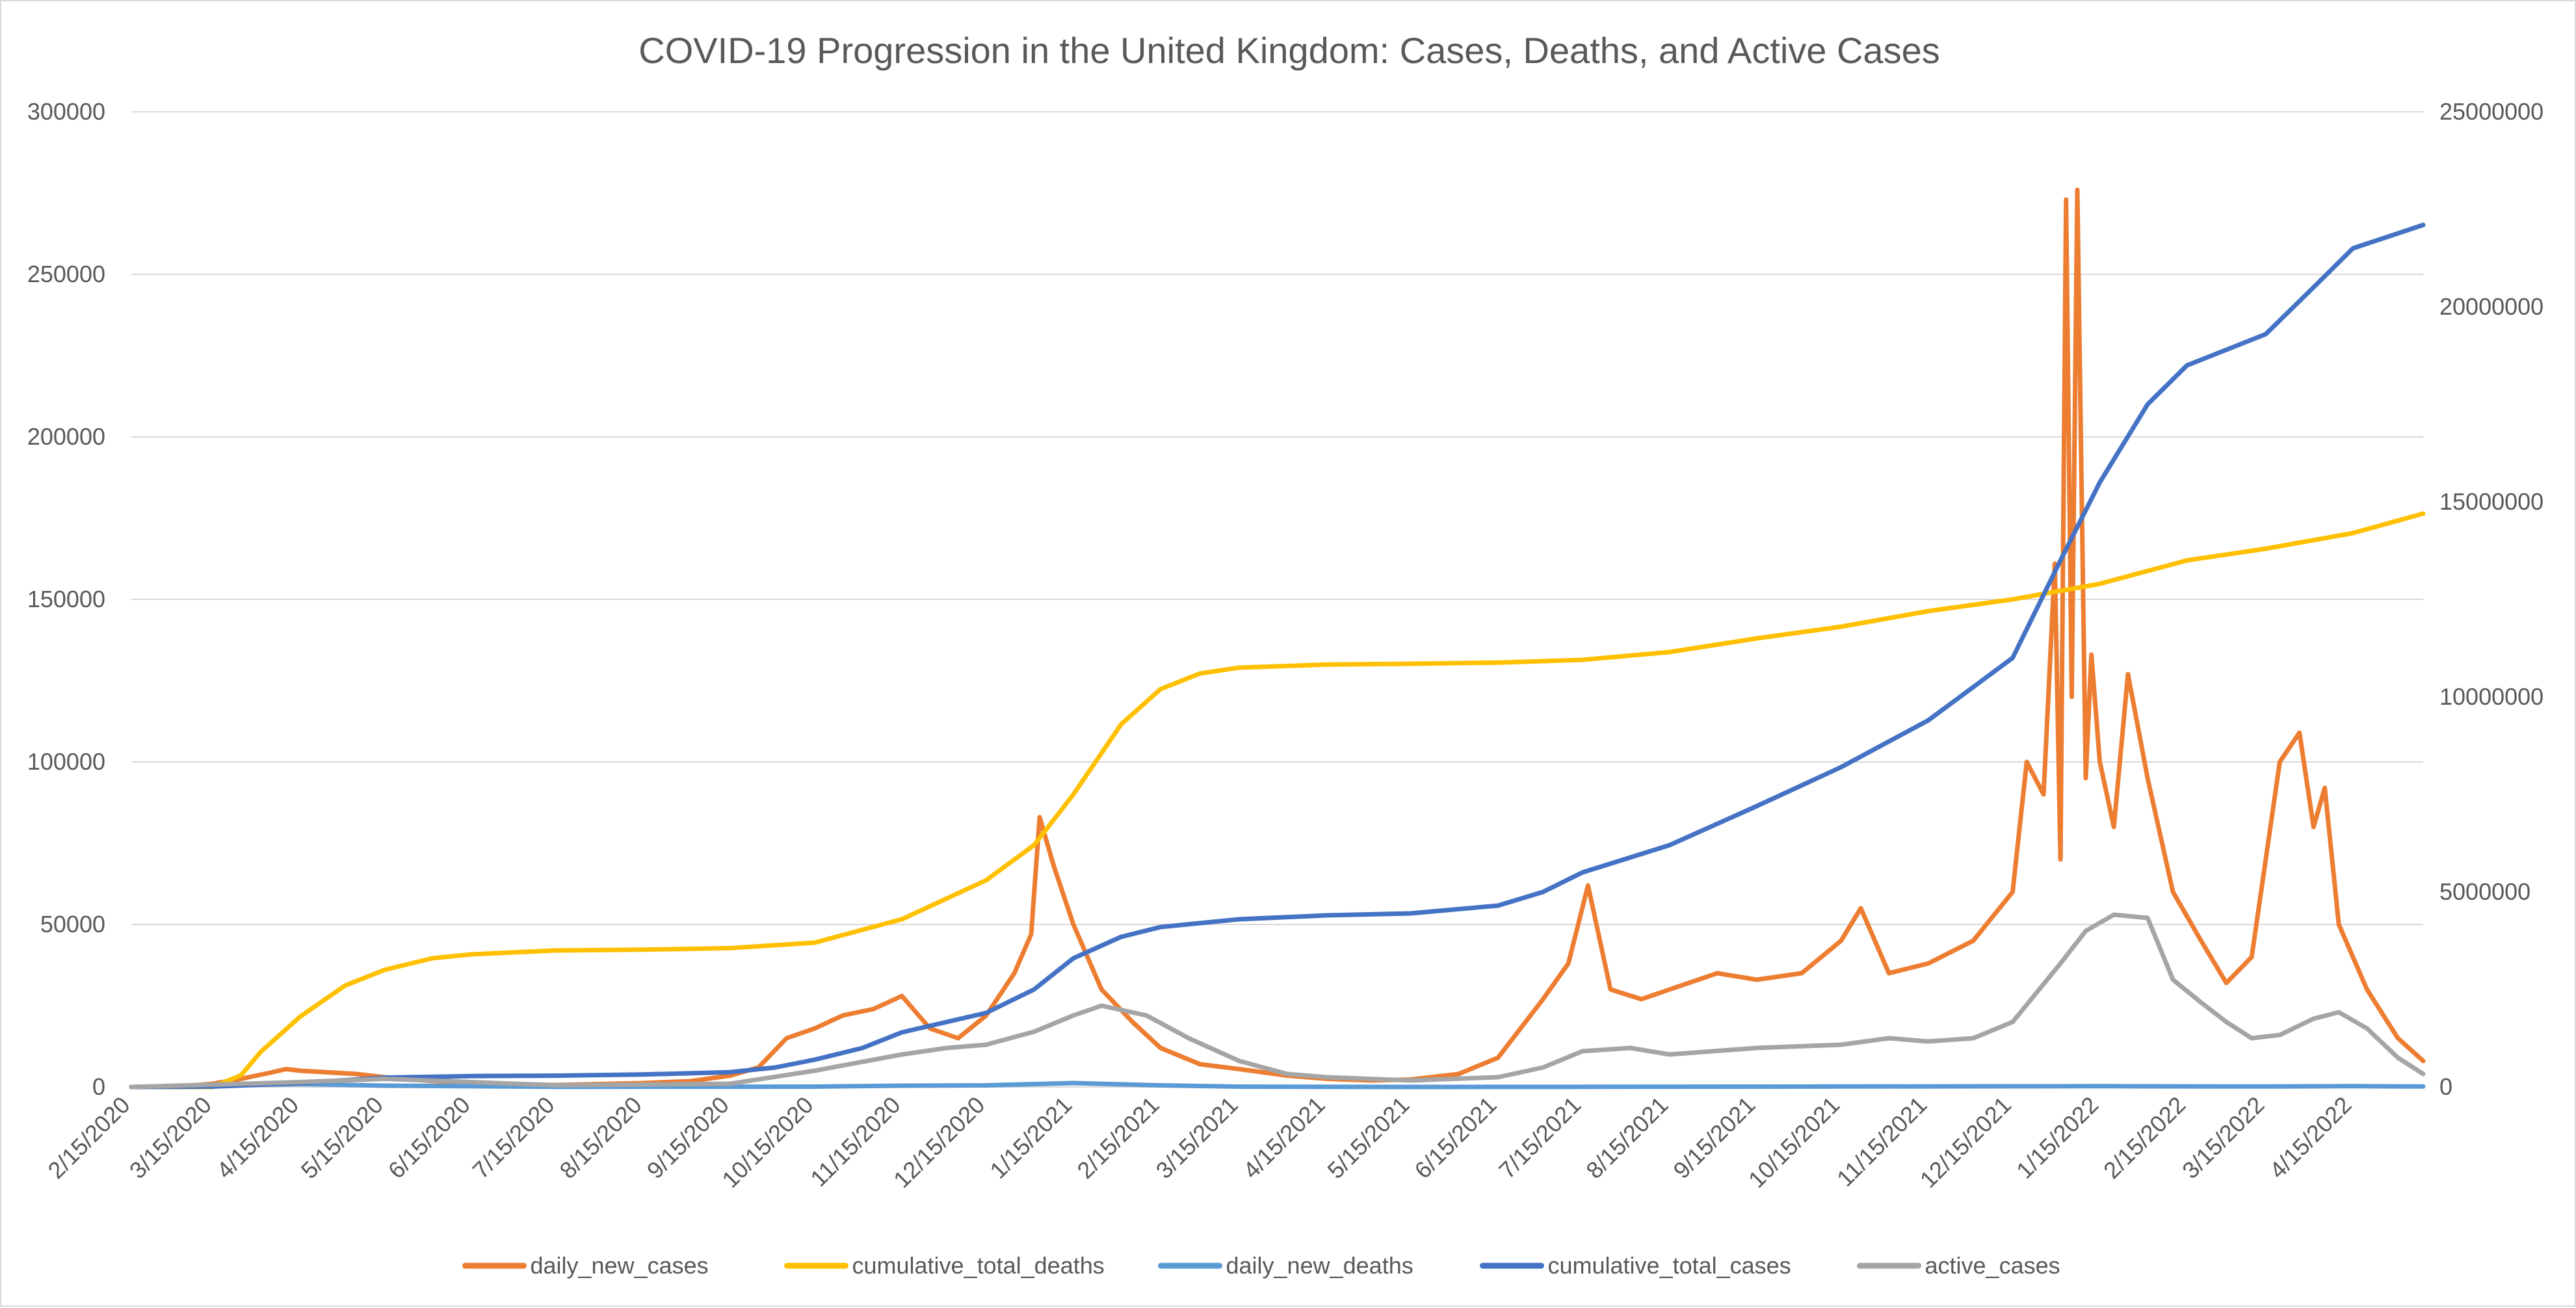 This screenshot has width=2576, height=1308. Describe the element at coordinates (2491, 599) in the screenshot. I see `right-y-axis: 0 5000000 10000000 15000000 20000000 25000000` at that location.